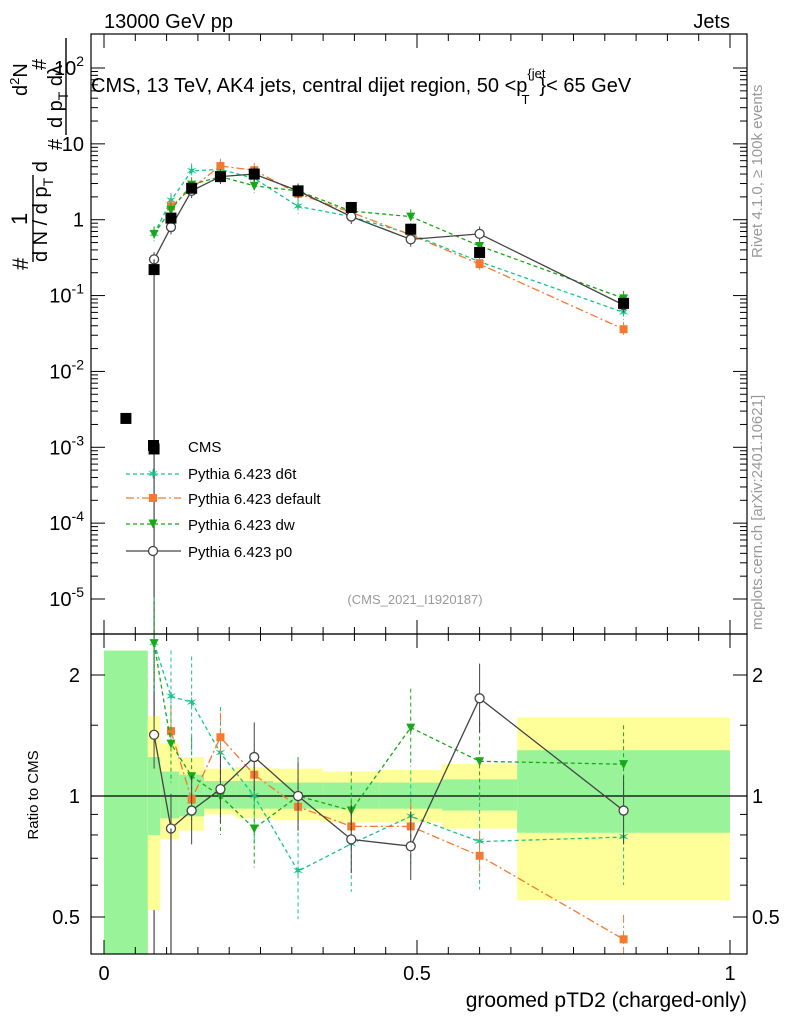 The image size is (786, 1024). What do you see at coordinates (757, 797) in the screenshot?
I see `ratio-y-tick-label-right: 1` at bounding box center [757, 797].